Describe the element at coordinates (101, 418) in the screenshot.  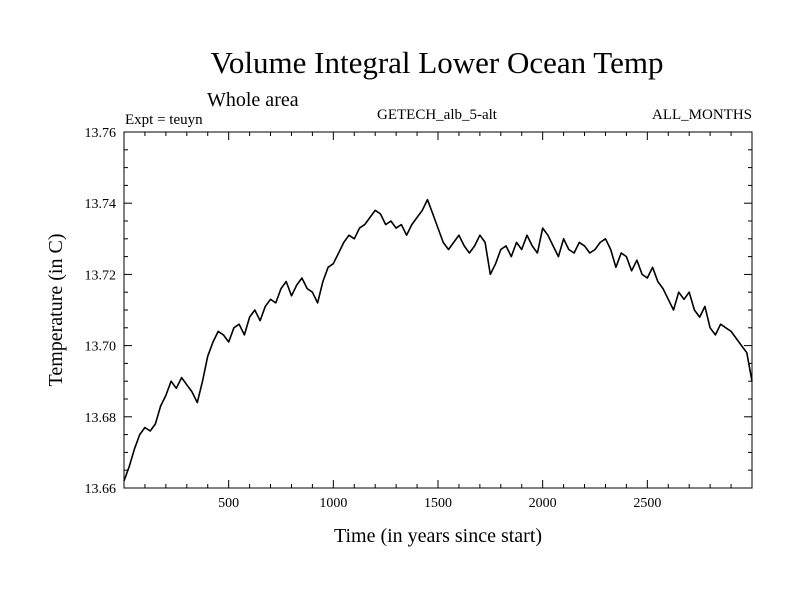
I see `y-tick-label: 13.68` at that location.